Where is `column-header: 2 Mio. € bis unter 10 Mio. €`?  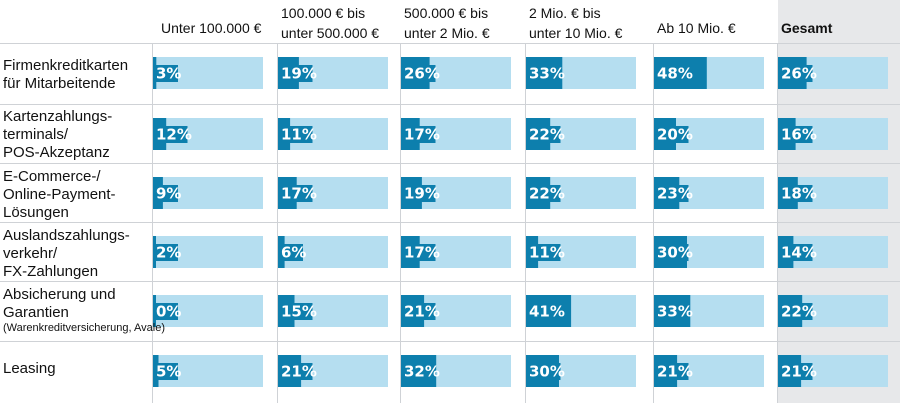
column-header: 2 Mio. € bis unter 10 Mio. € is located at coordinates (576, 23).